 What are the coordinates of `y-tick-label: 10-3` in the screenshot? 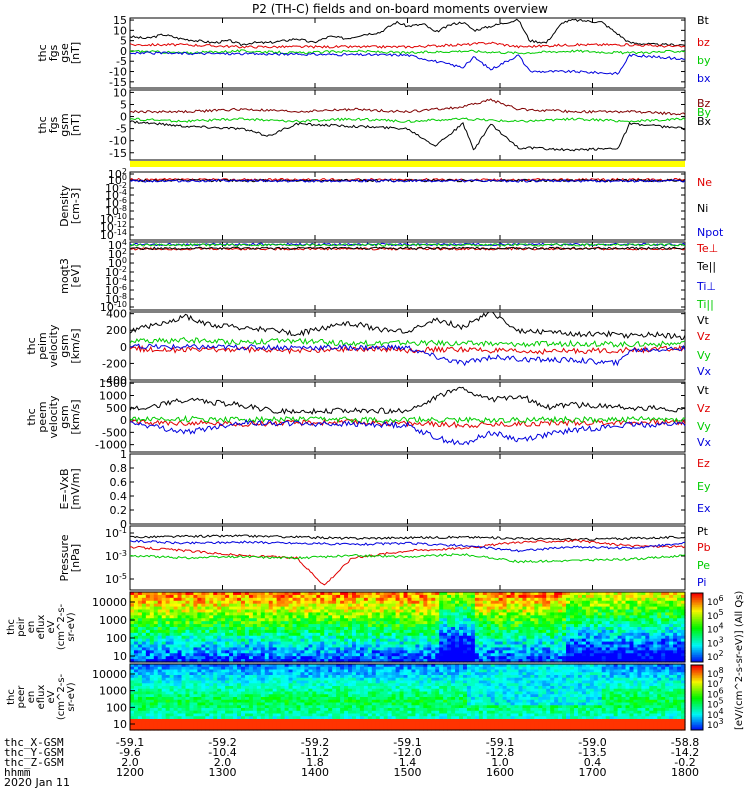 It's located at (116, 556).